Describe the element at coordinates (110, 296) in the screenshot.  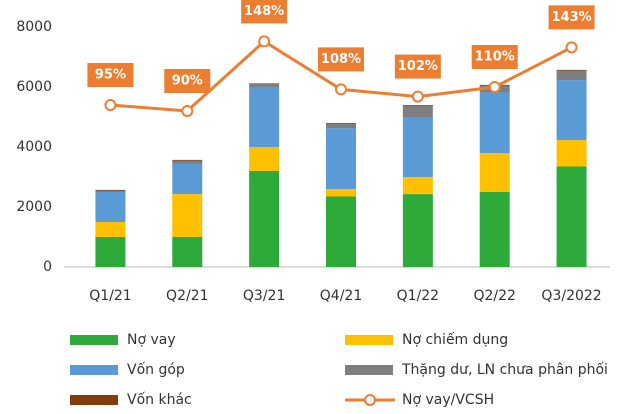
I see `x-tick-label: Q1/21` at that location.